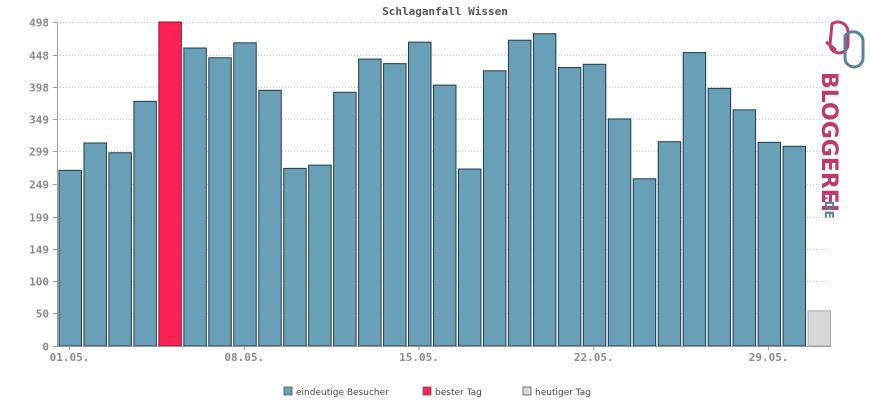 Image resolution: width=870 pixels, height=400 pixels. Describe the element at coordinates (445, 11) in the screenshot. I see `chart-title: Schlaganfall Wissen` at that location.